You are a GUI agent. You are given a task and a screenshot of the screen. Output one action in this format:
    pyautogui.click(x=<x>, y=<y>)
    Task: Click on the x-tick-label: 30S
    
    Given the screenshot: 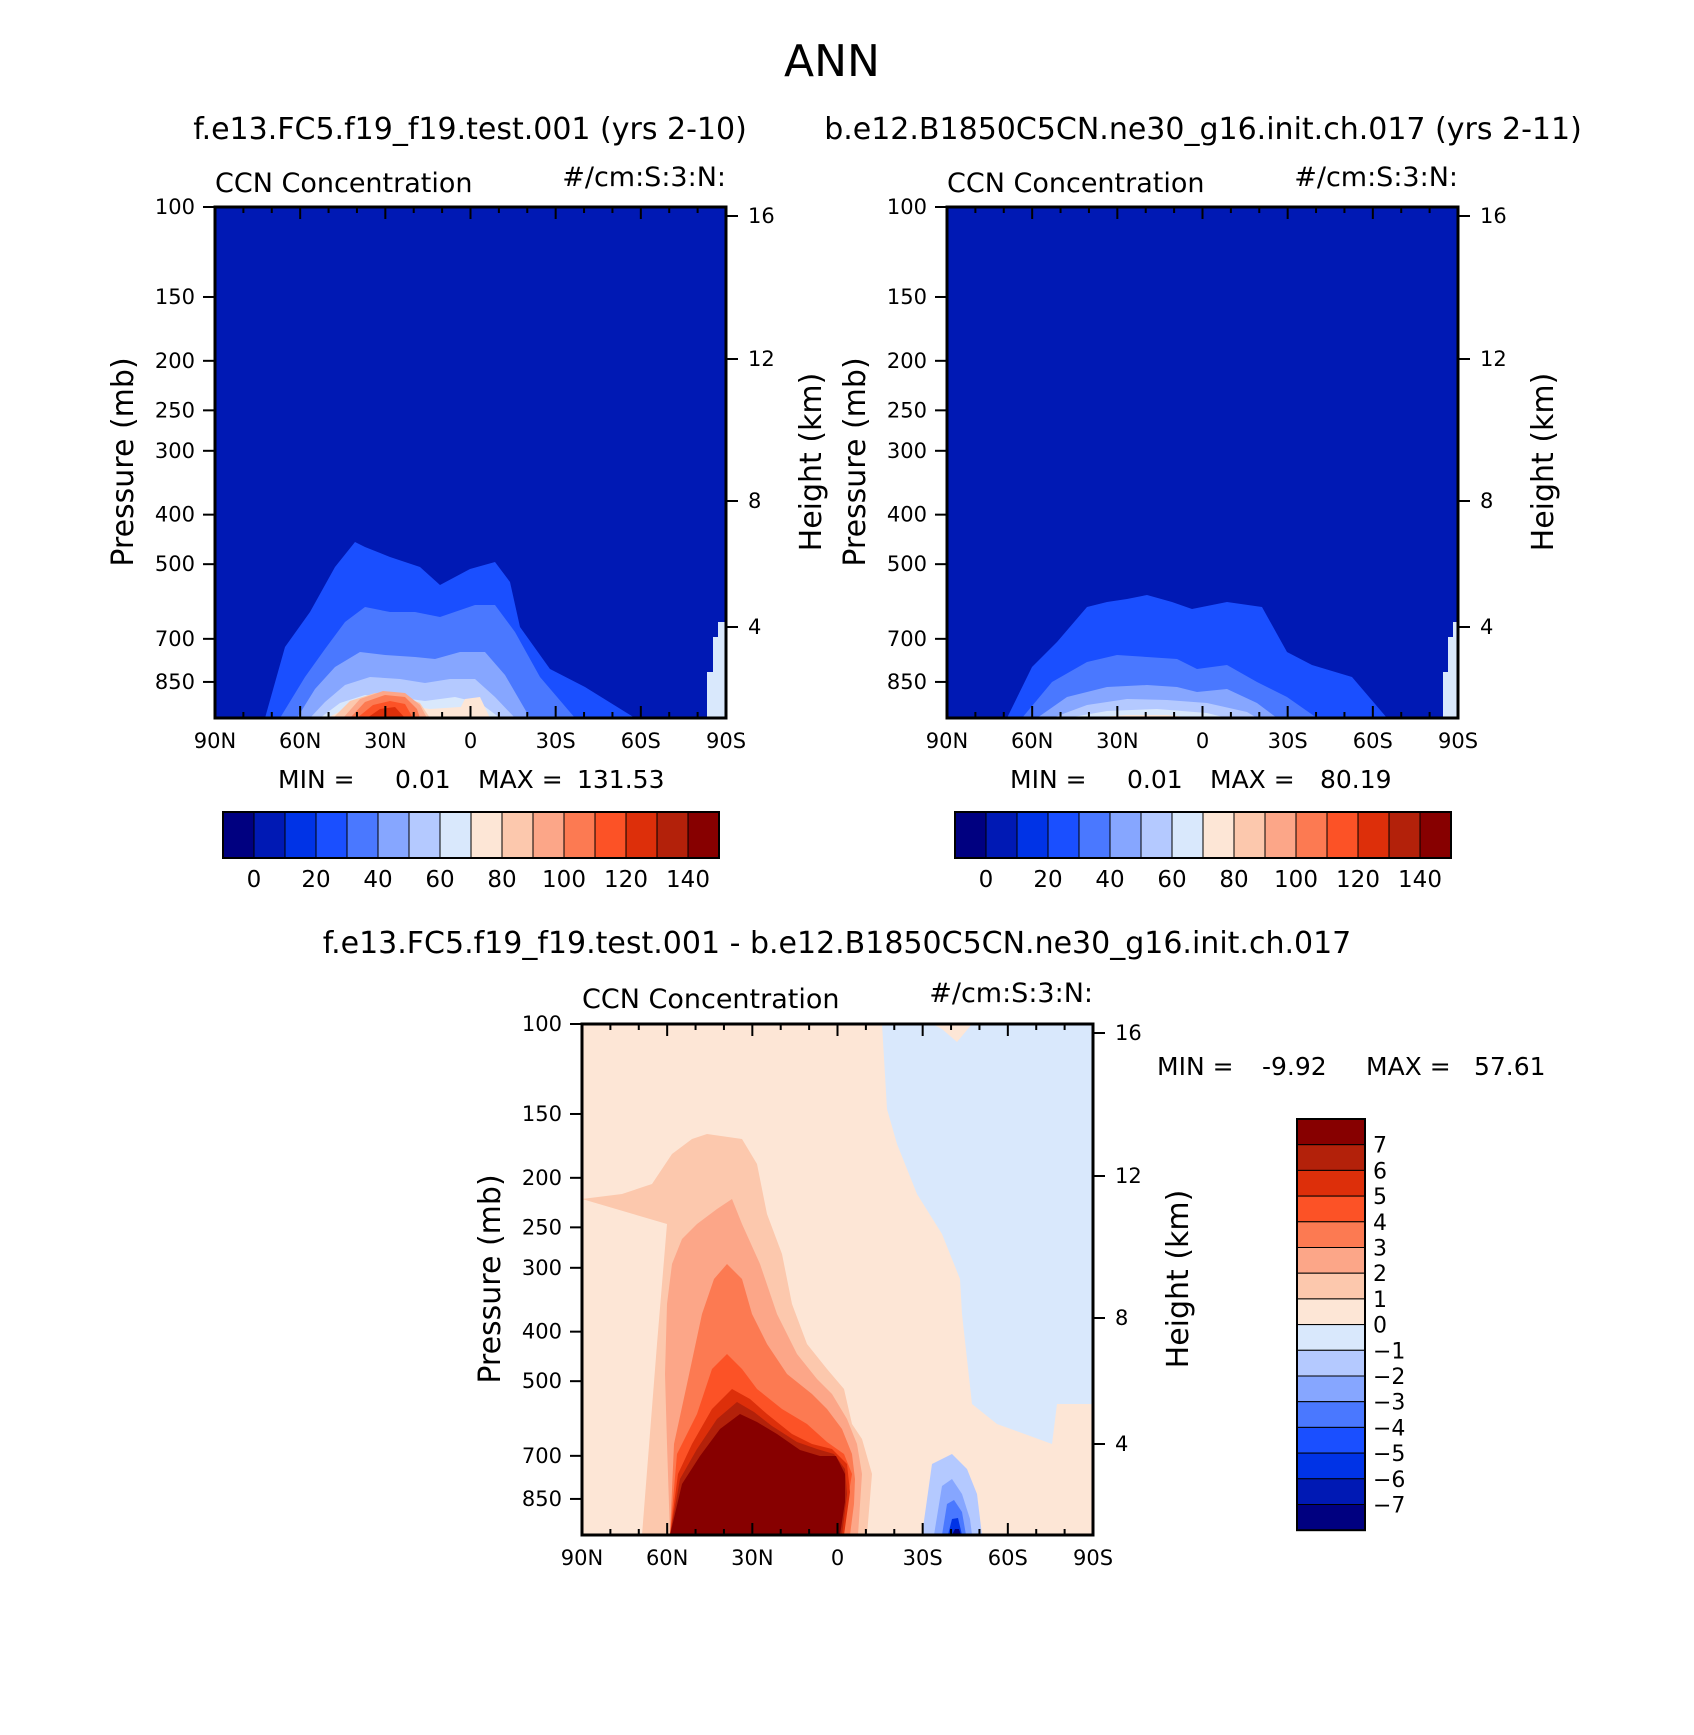 What is the action you would take?
    pyautogui.click(x=923, y=1558)
    